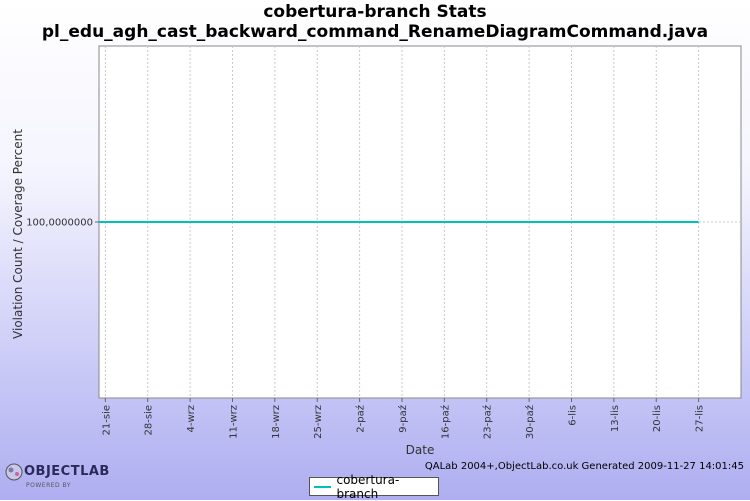 Image resolution: width=750 pixels, height=501 pixels. Describe the element at coordinates (18, 234) in the screenshot. I see `y-axis-label: Violation Count / Coverage Percent` at that location.